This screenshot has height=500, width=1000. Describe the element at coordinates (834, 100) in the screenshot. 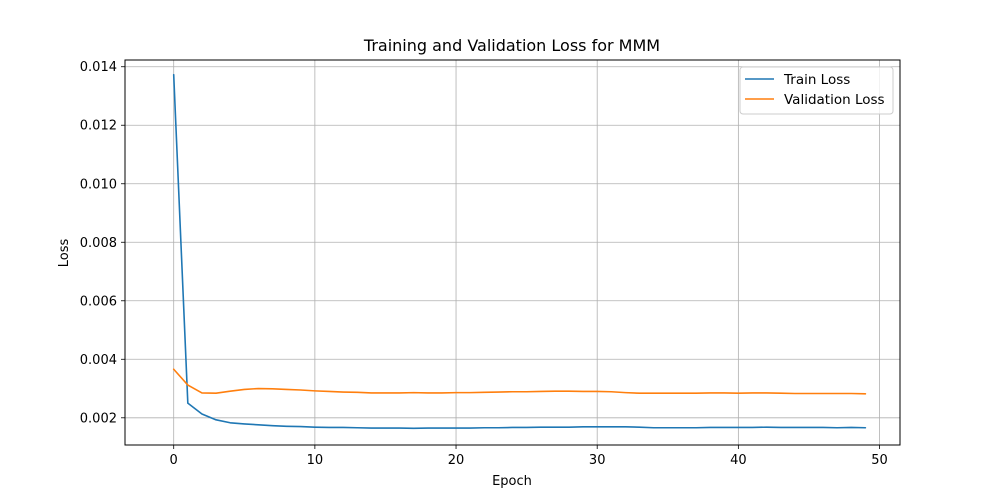

I see `legend-entry: Validation Loss` at that location.